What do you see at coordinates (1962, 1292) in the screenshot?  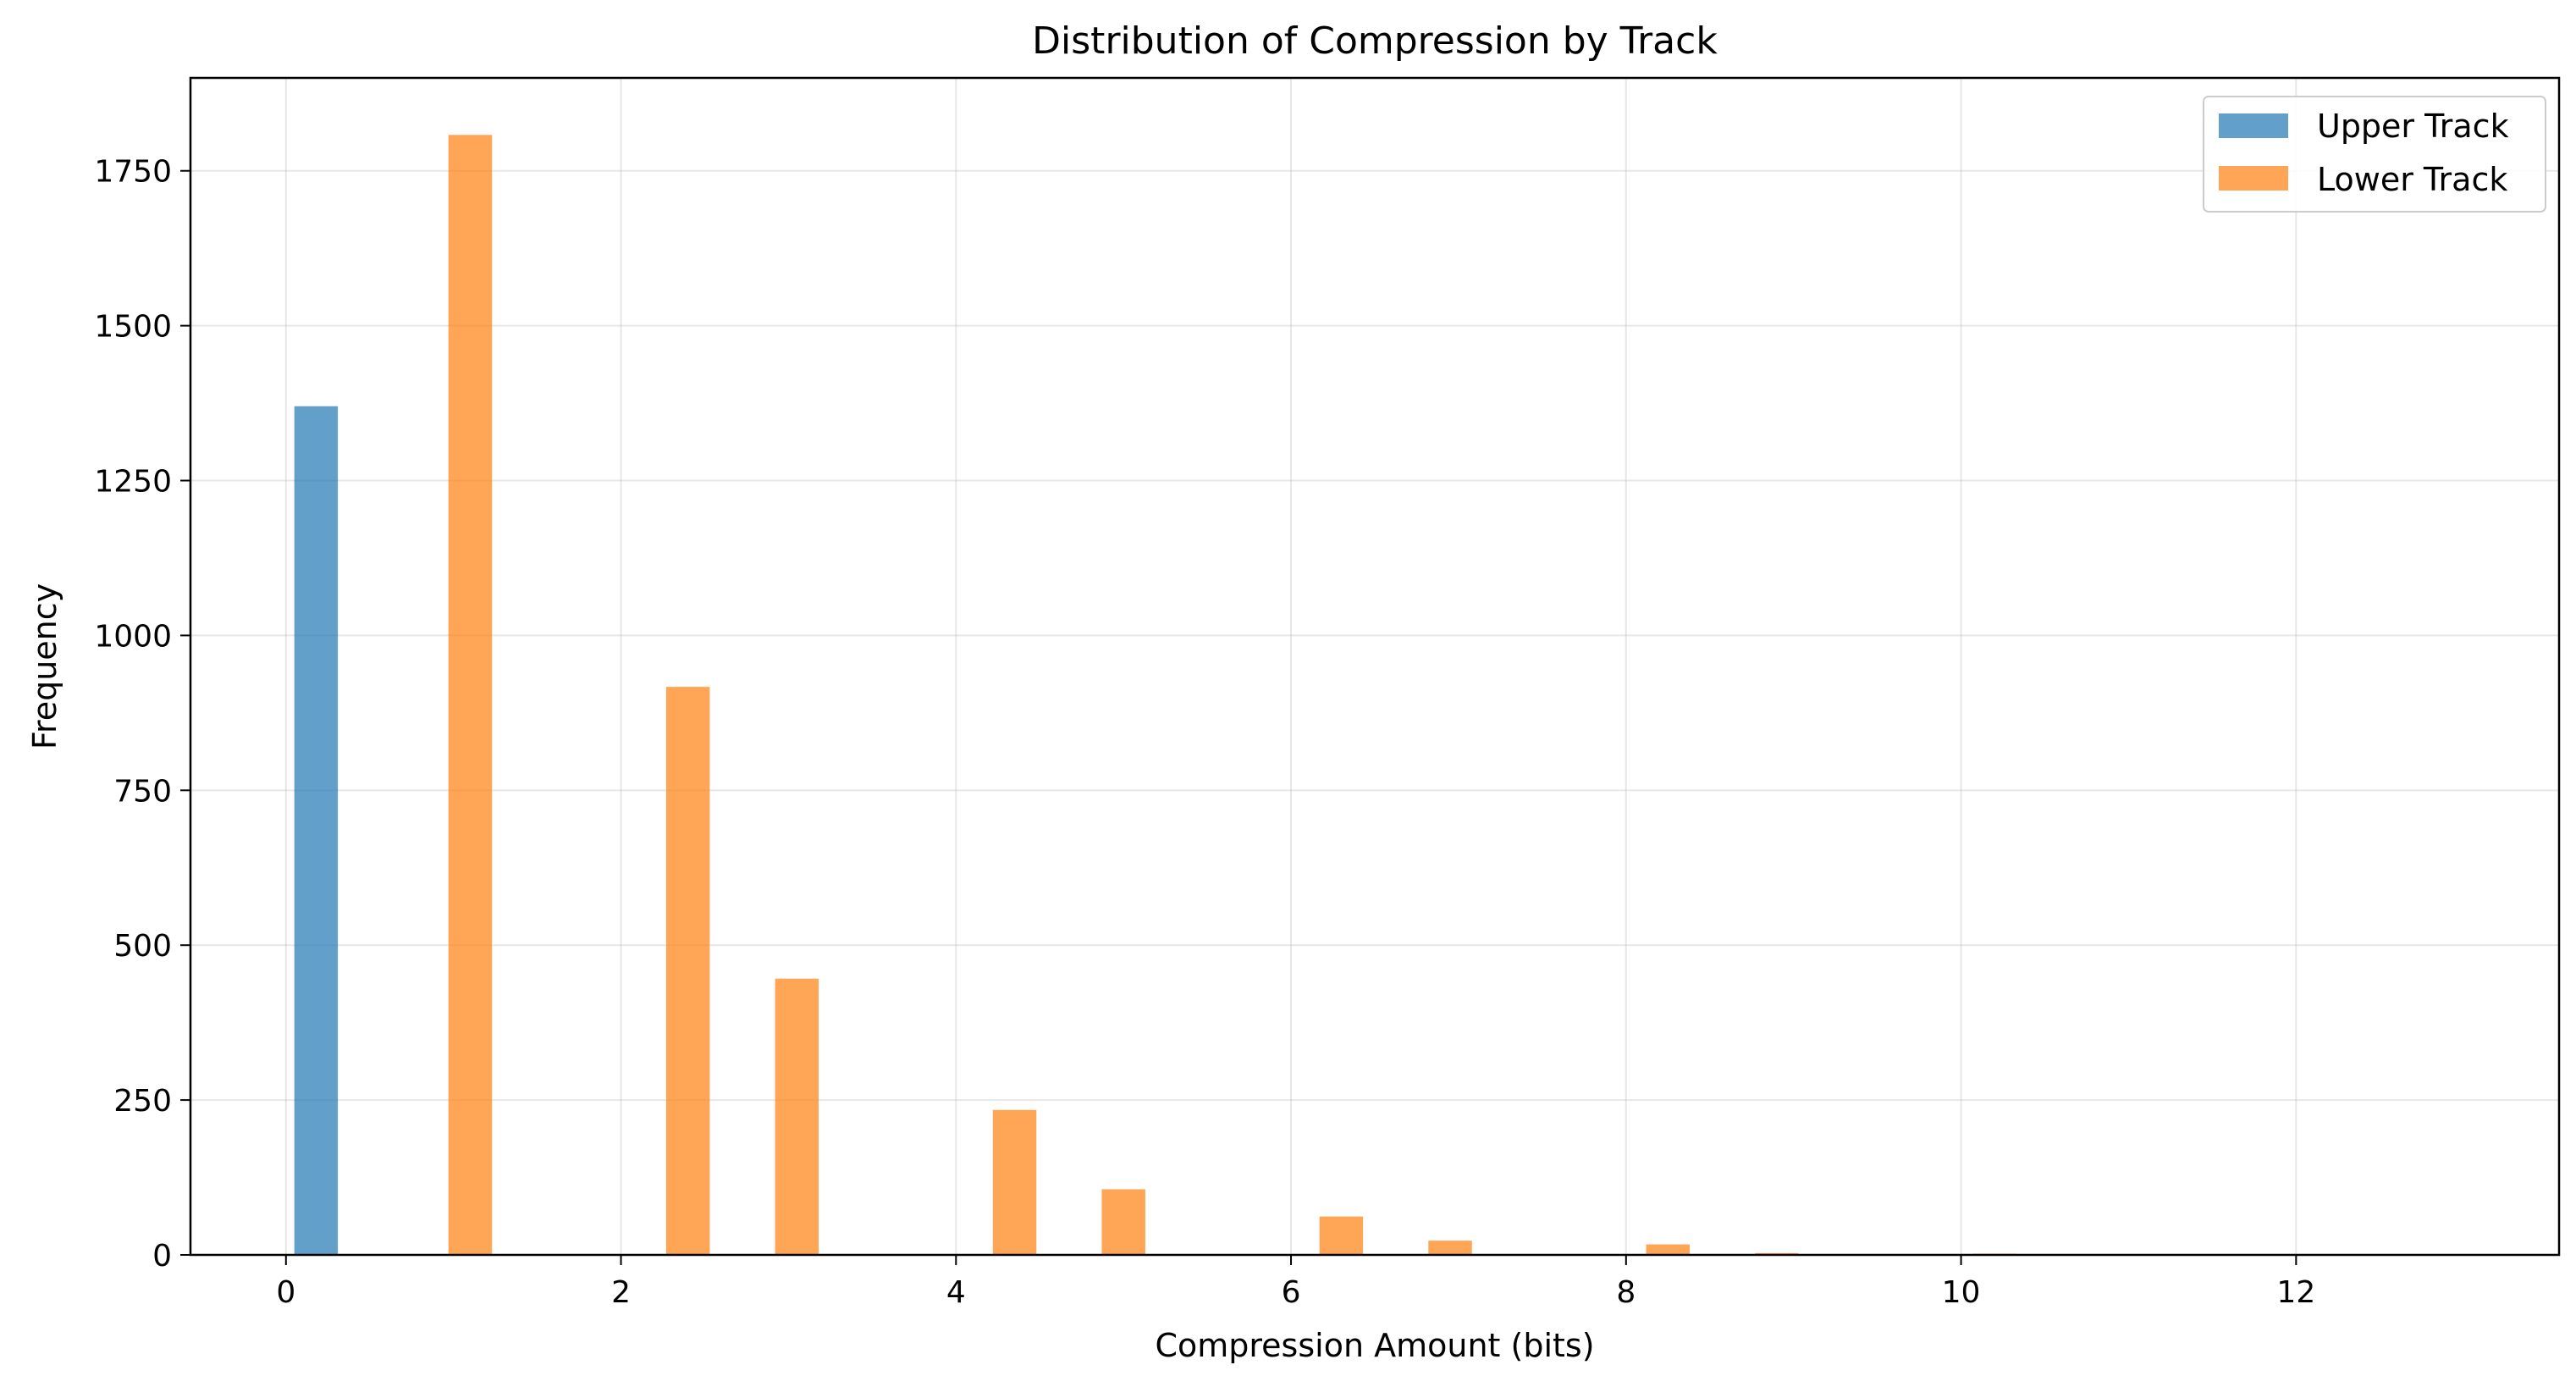 I see `x-tick-label: 10` at bounding box center [1962, 1292].